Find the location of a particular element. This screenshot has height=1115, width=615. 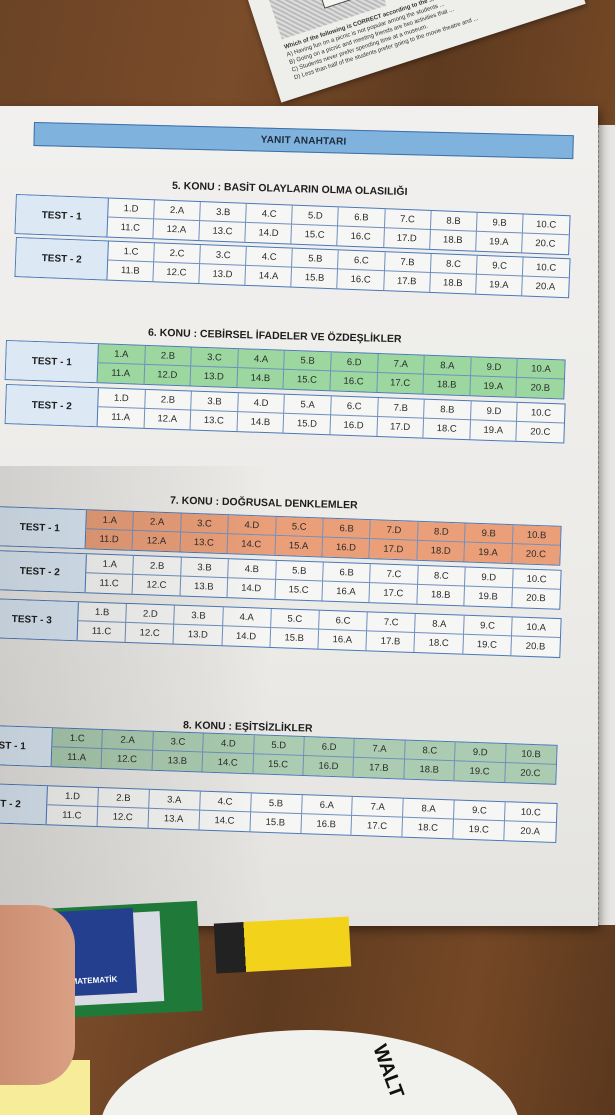

answer-cell: 16.C is located at coordinates (354, 381).